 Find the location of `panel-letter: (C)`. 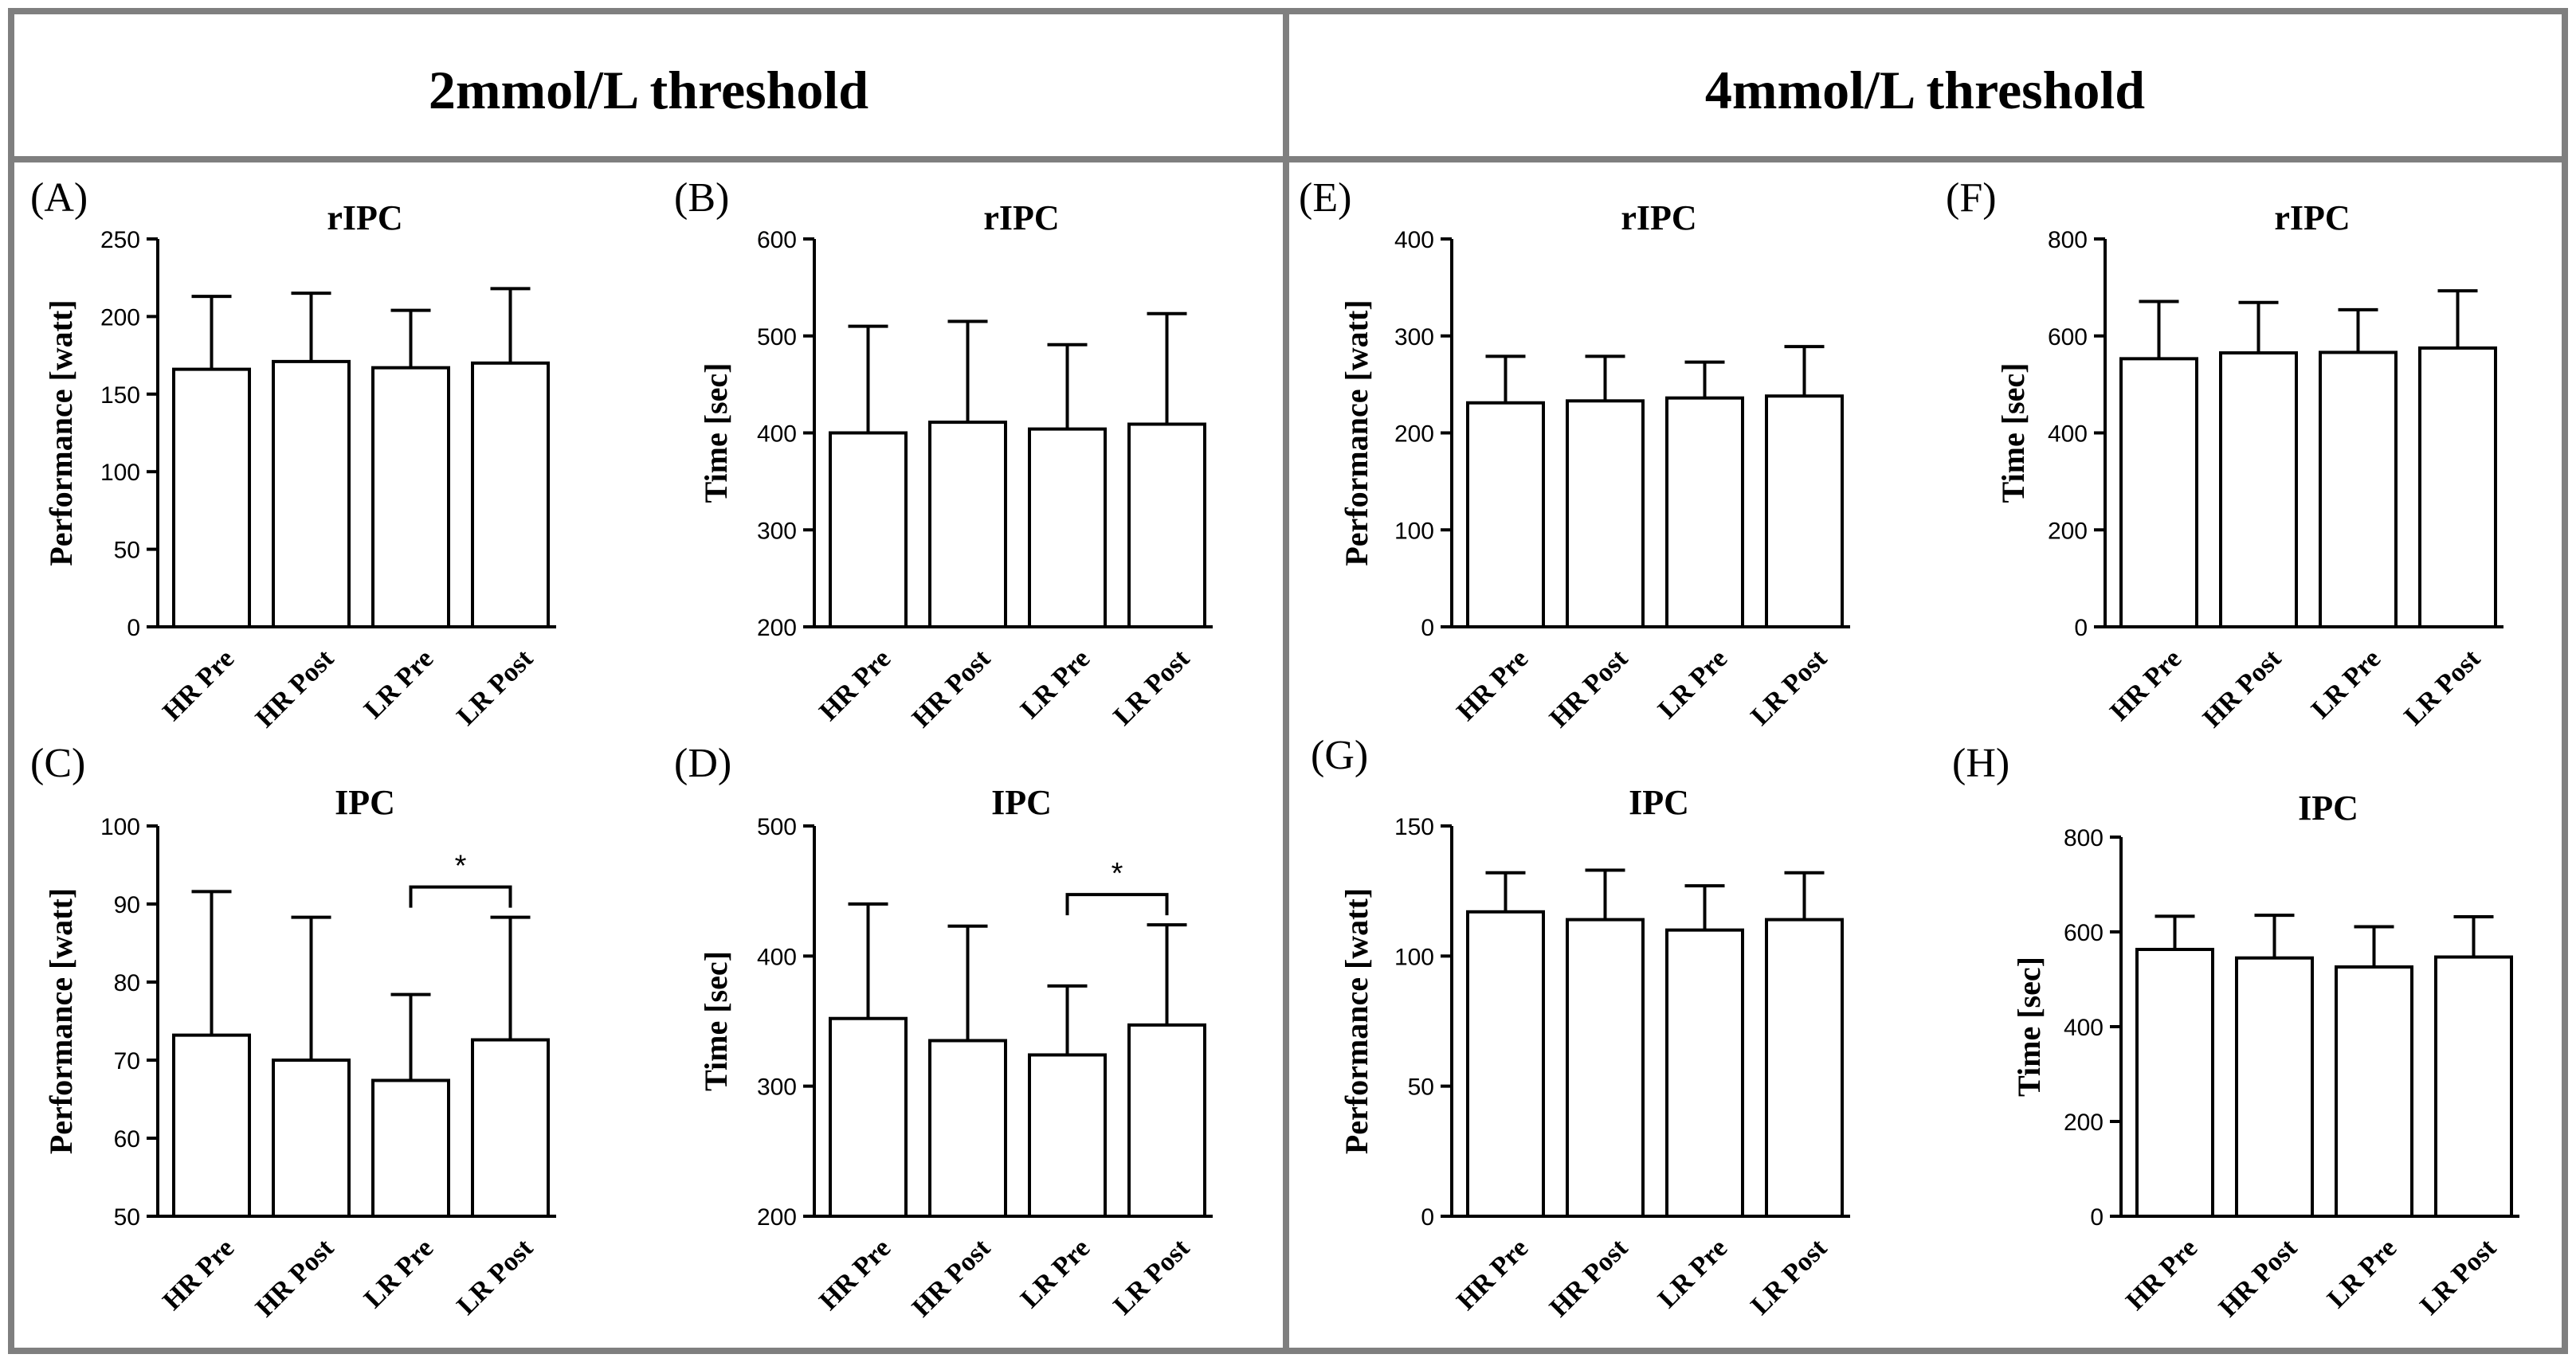

panel-letter: (C) is located at coordinates (57, 763).